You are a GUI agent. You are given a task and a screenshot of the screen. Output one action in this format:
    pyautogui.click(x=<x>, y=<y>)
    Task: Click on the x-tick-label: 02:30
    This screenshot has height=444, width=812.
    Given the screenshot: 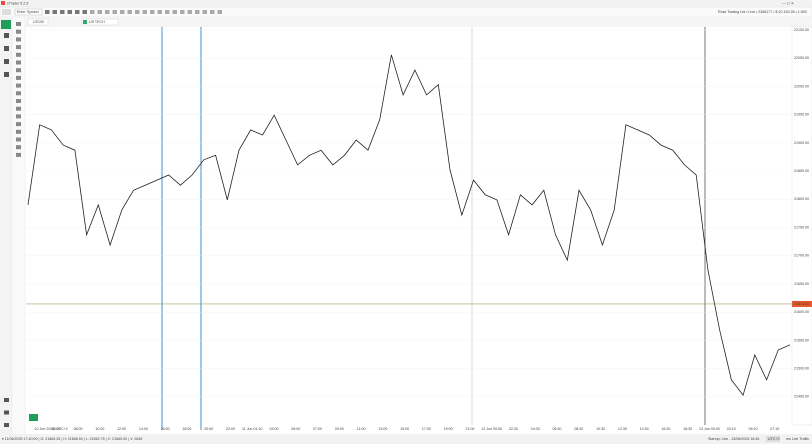 What is the action you would take?
    pyautogui.click(x=513, y=429)
    